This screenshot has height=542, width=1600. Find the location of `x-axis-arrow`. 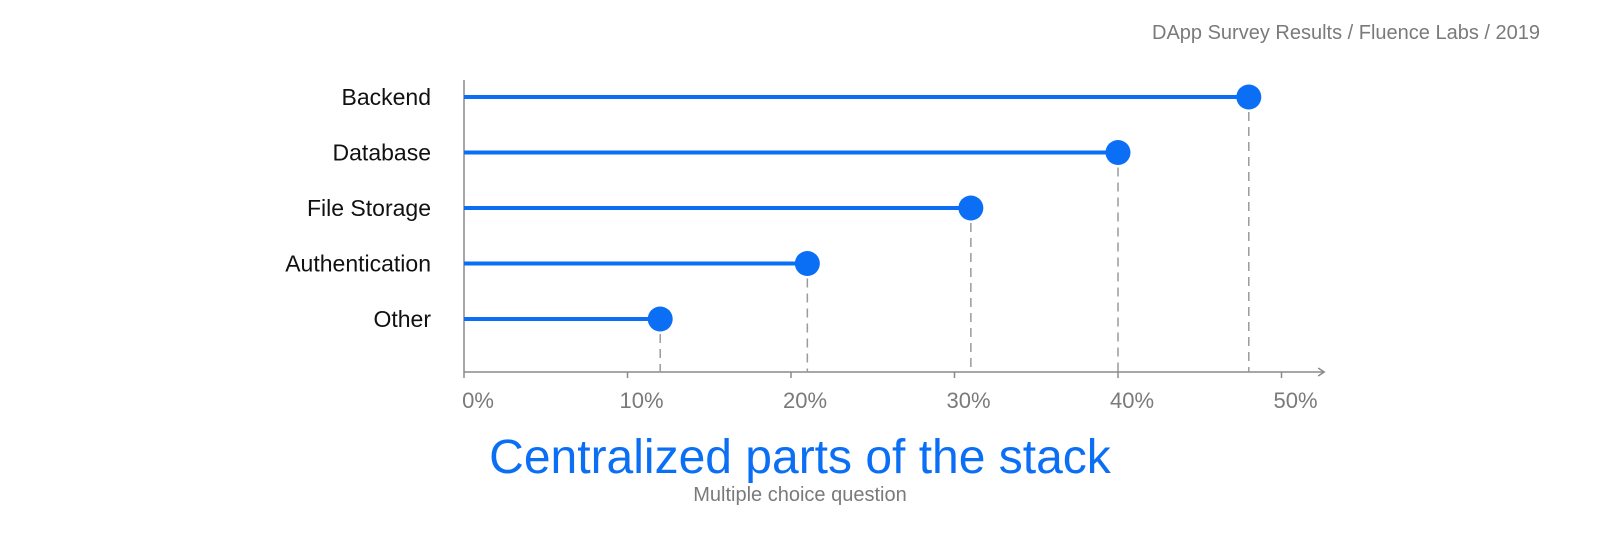

x-axis-arrow is located at coordinates (1321, 372).